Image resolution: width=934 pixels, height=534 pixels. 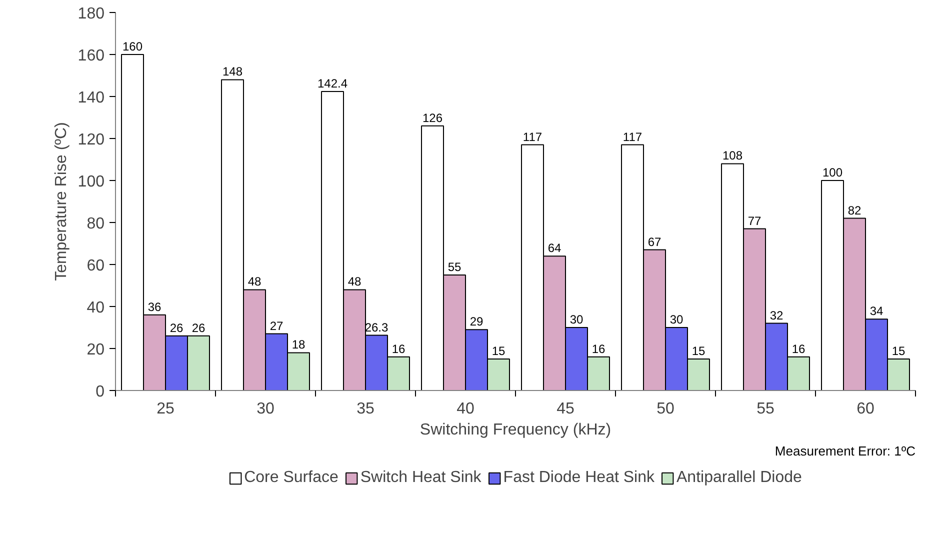 I want to click on y-tick-label: 180, so click(x=91, y=14).